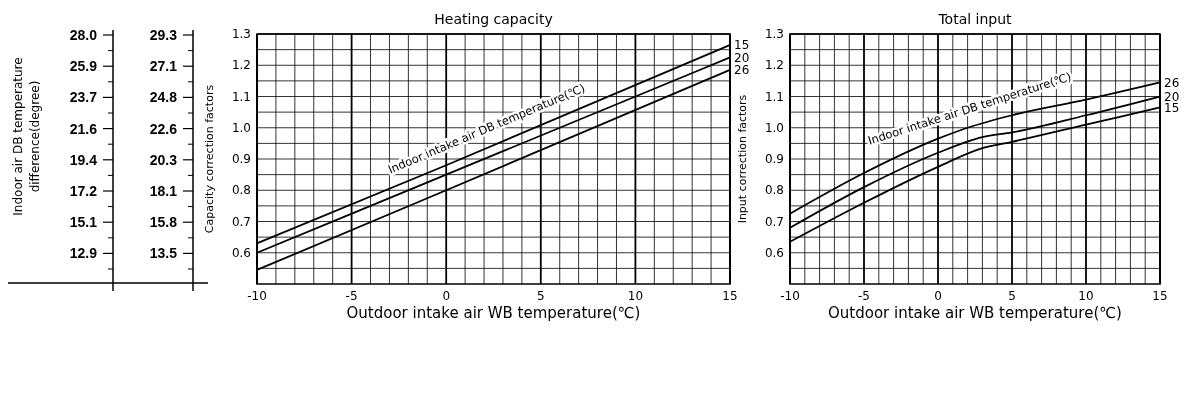  Describe the element at coordinates (163, 128) in the screenshot. I see `text: 22.6` at that location.